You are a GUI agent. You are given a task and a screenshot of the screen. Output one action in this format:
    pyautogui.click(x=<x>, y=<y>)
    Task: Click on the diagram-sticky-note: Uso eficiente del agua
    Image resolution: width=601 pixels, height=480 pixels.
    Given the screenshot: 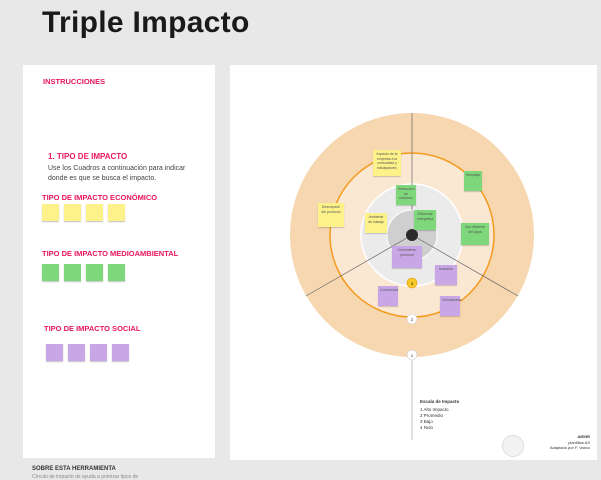 What is the action you would take?
    pyautogui.click(x=475, y=234)
    